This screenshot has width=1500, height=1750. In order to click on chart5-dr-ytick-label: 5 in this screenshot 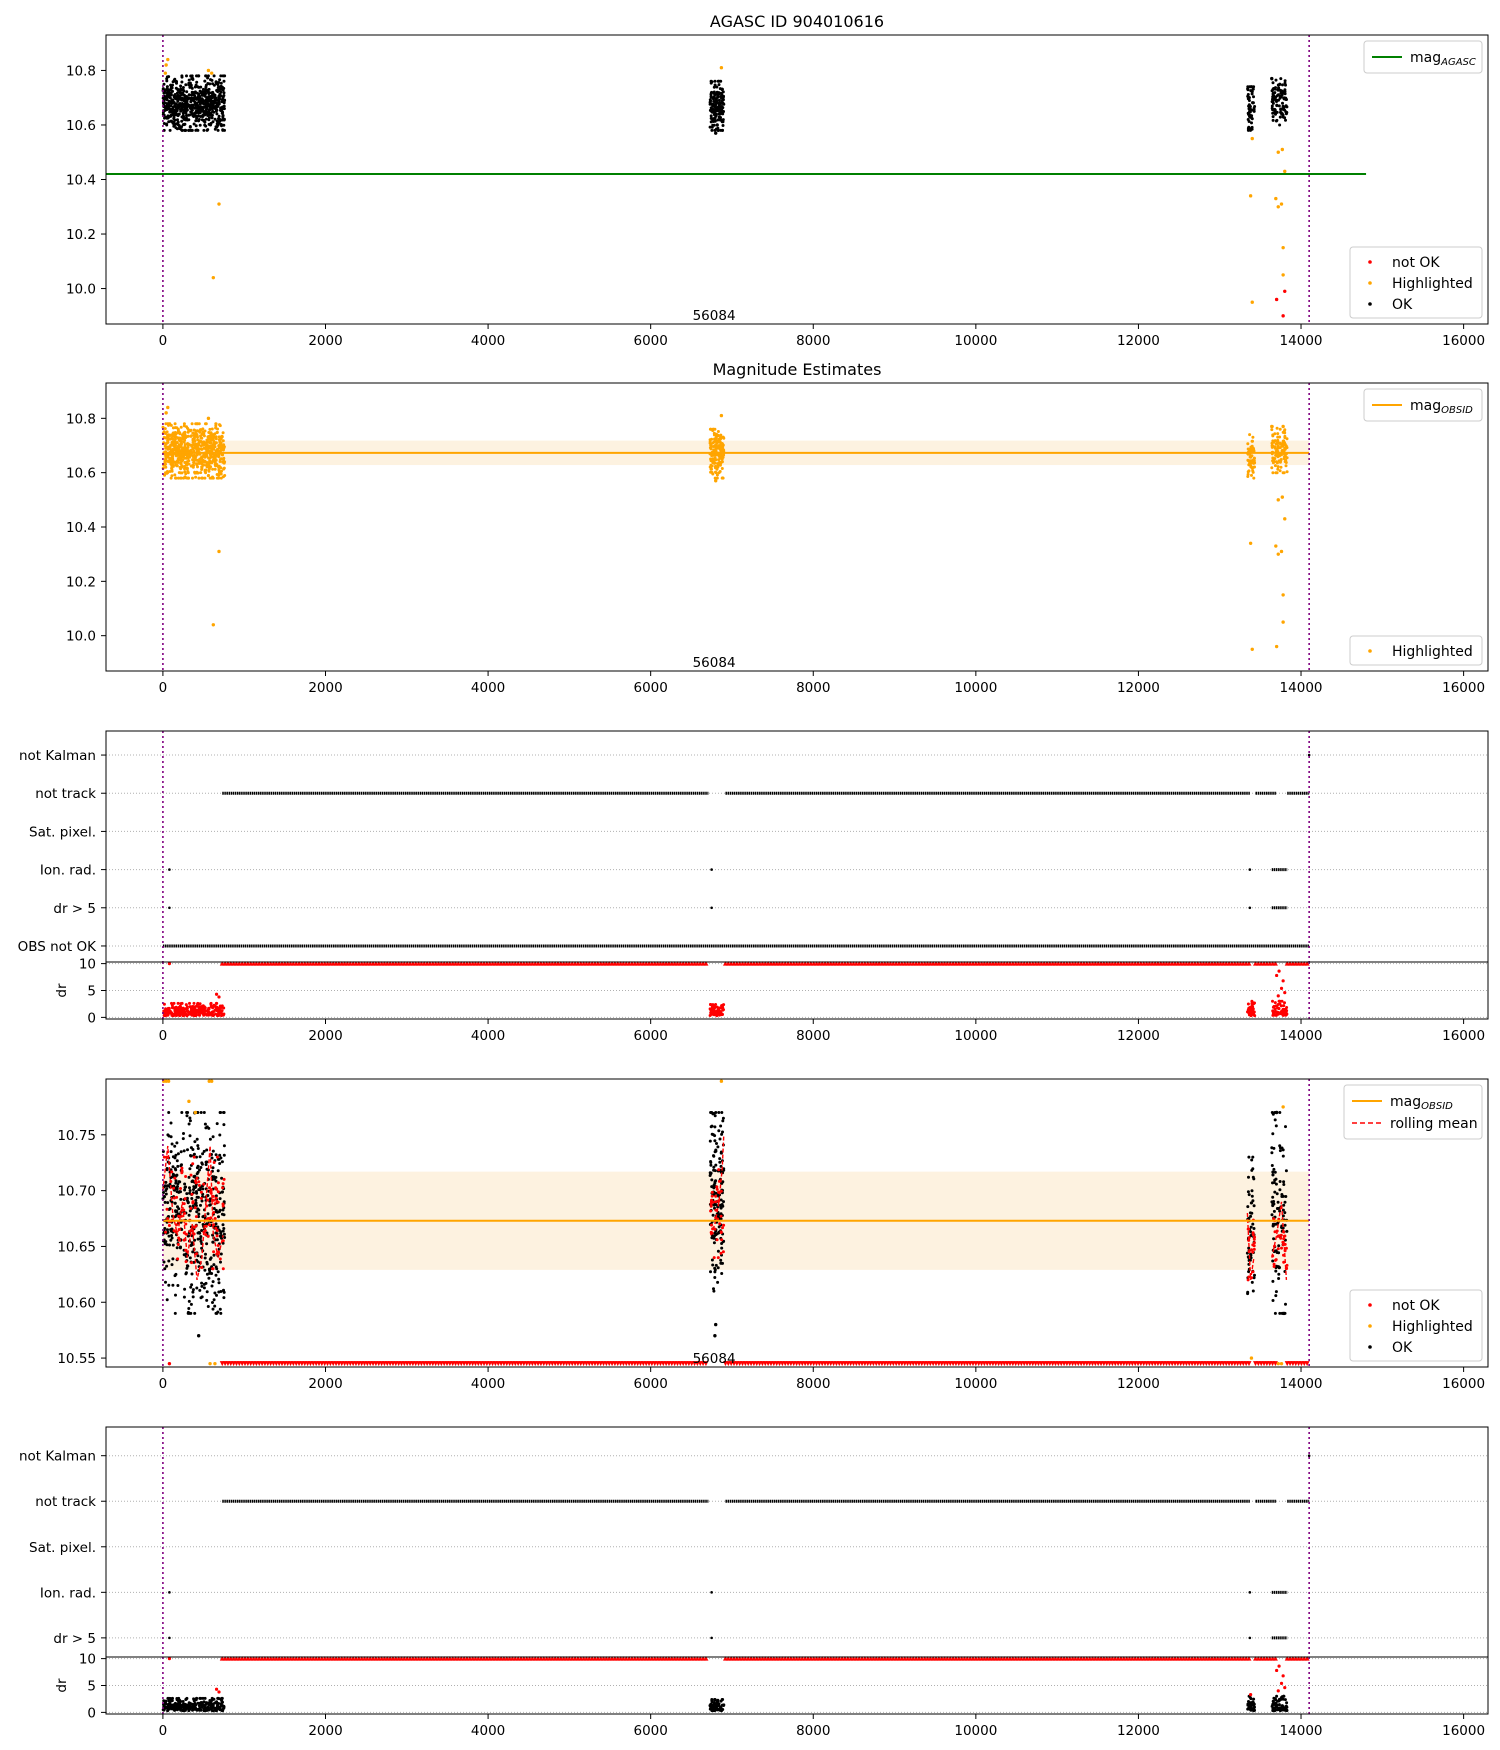, I will do `click(91, 1687)`.